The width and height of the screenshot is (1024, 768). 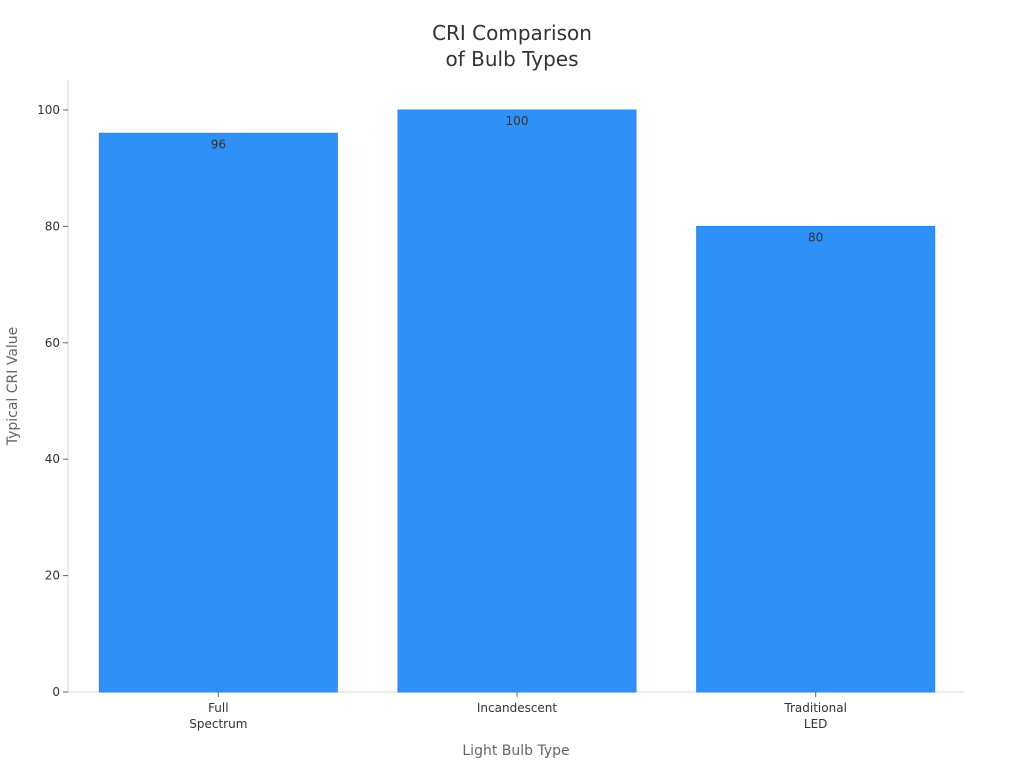 What do you see at coordinates (218, 144) in the screenshot?
I see `bar-value-label: 96` at bounding box center [218, 144].